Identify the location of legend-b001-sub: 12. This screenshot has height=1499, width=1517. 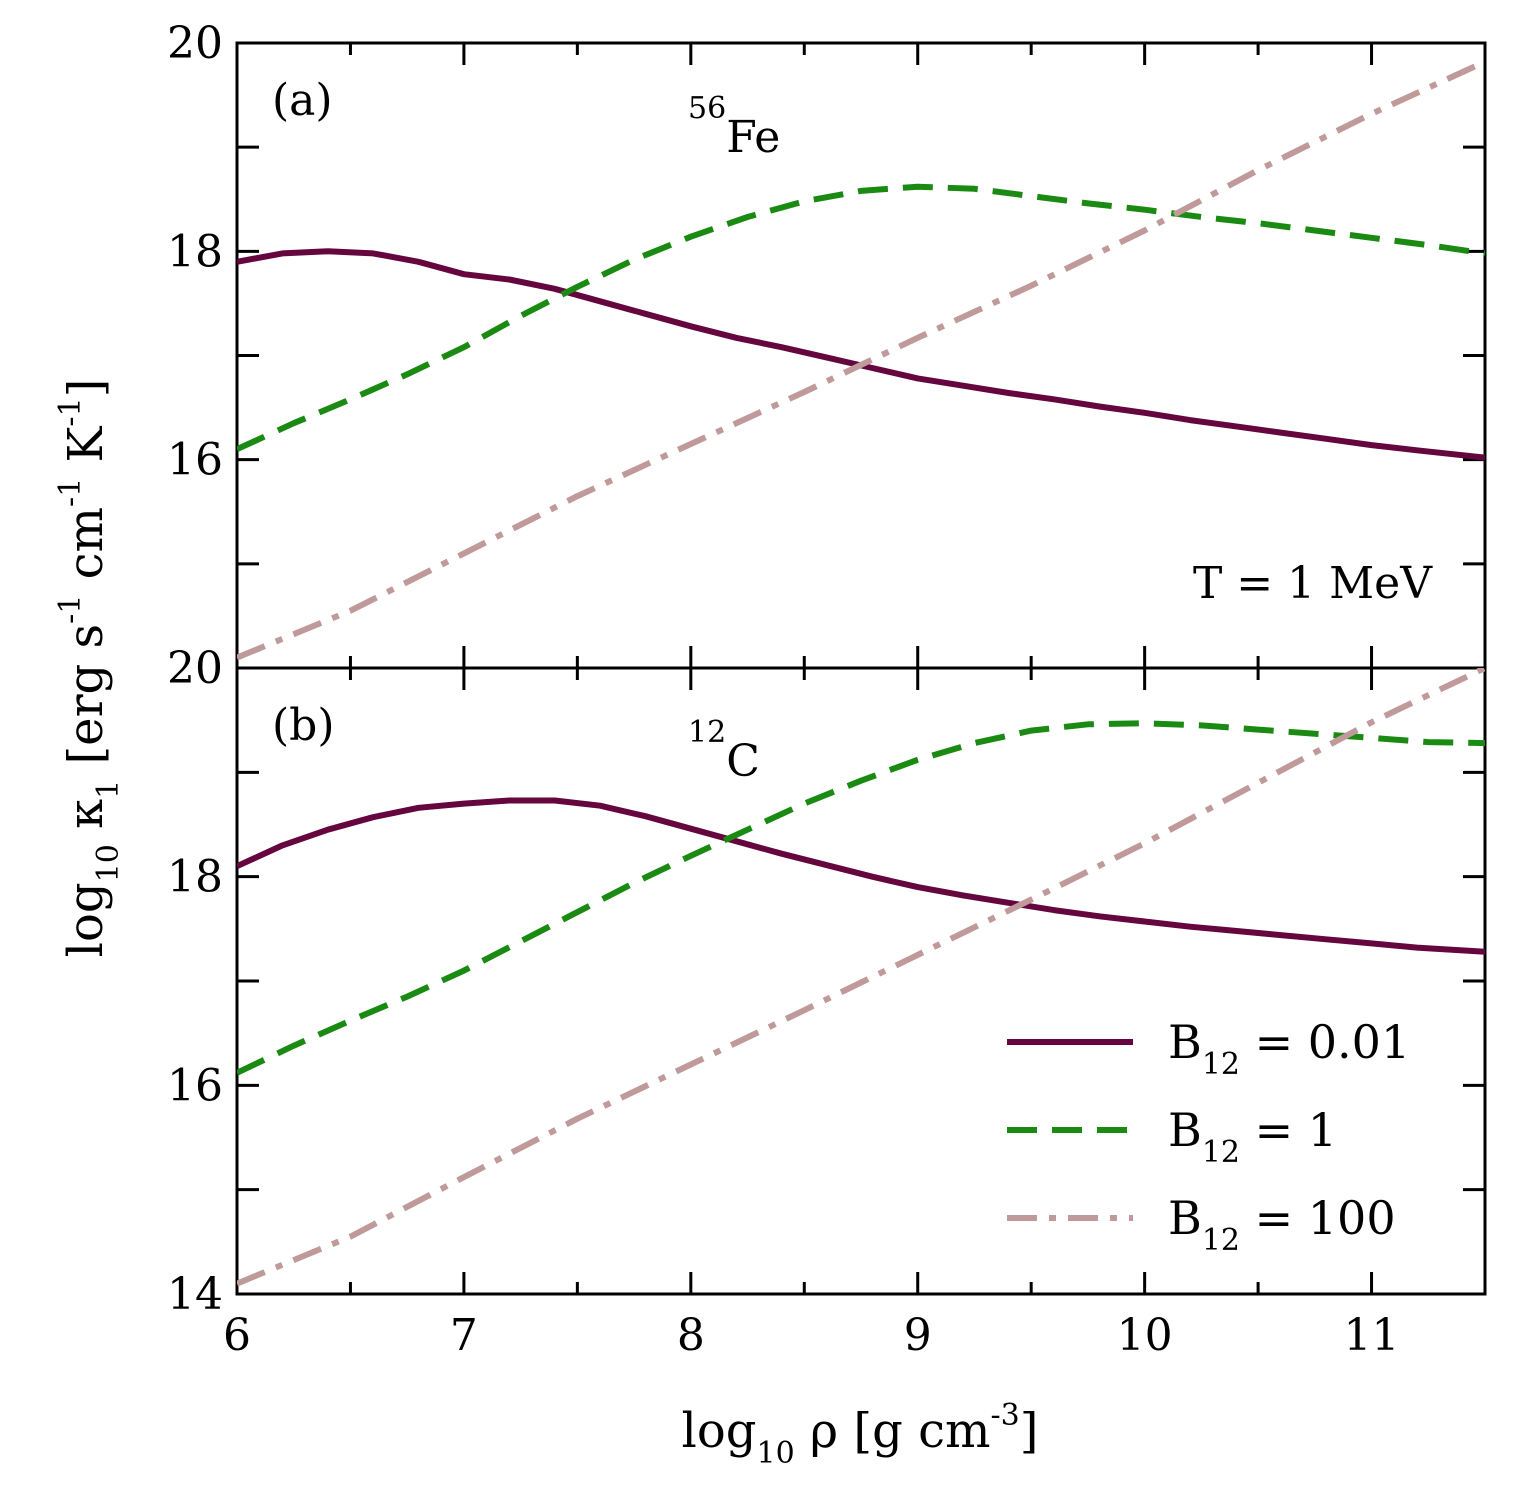
(1221, 1064).